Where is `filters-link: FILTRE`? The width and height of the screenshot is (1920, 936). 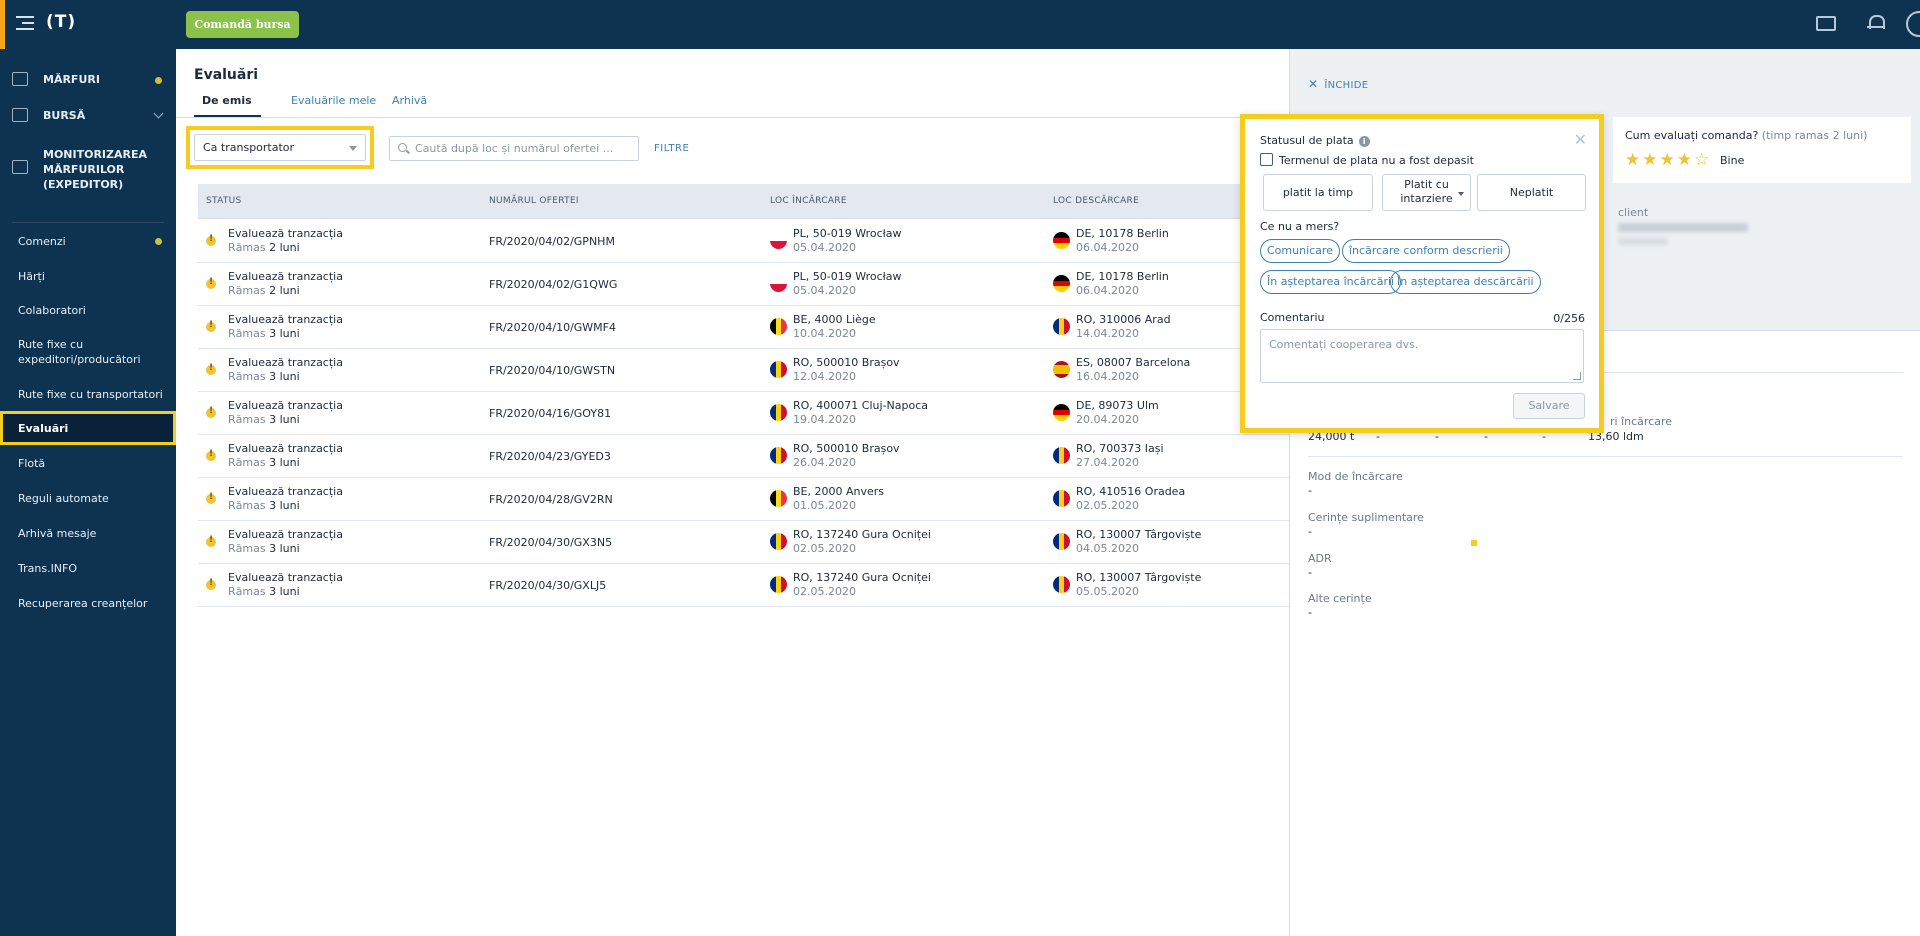 filters-link: FILTRE is located at coordinates (672, 148).